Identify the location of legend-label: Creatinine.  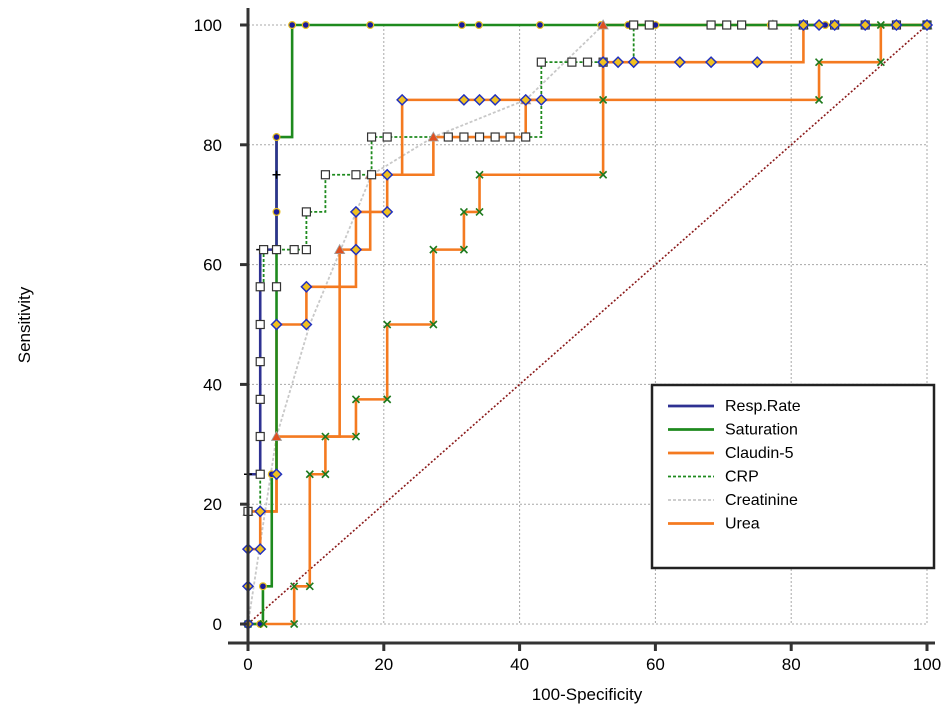
(761, 500).